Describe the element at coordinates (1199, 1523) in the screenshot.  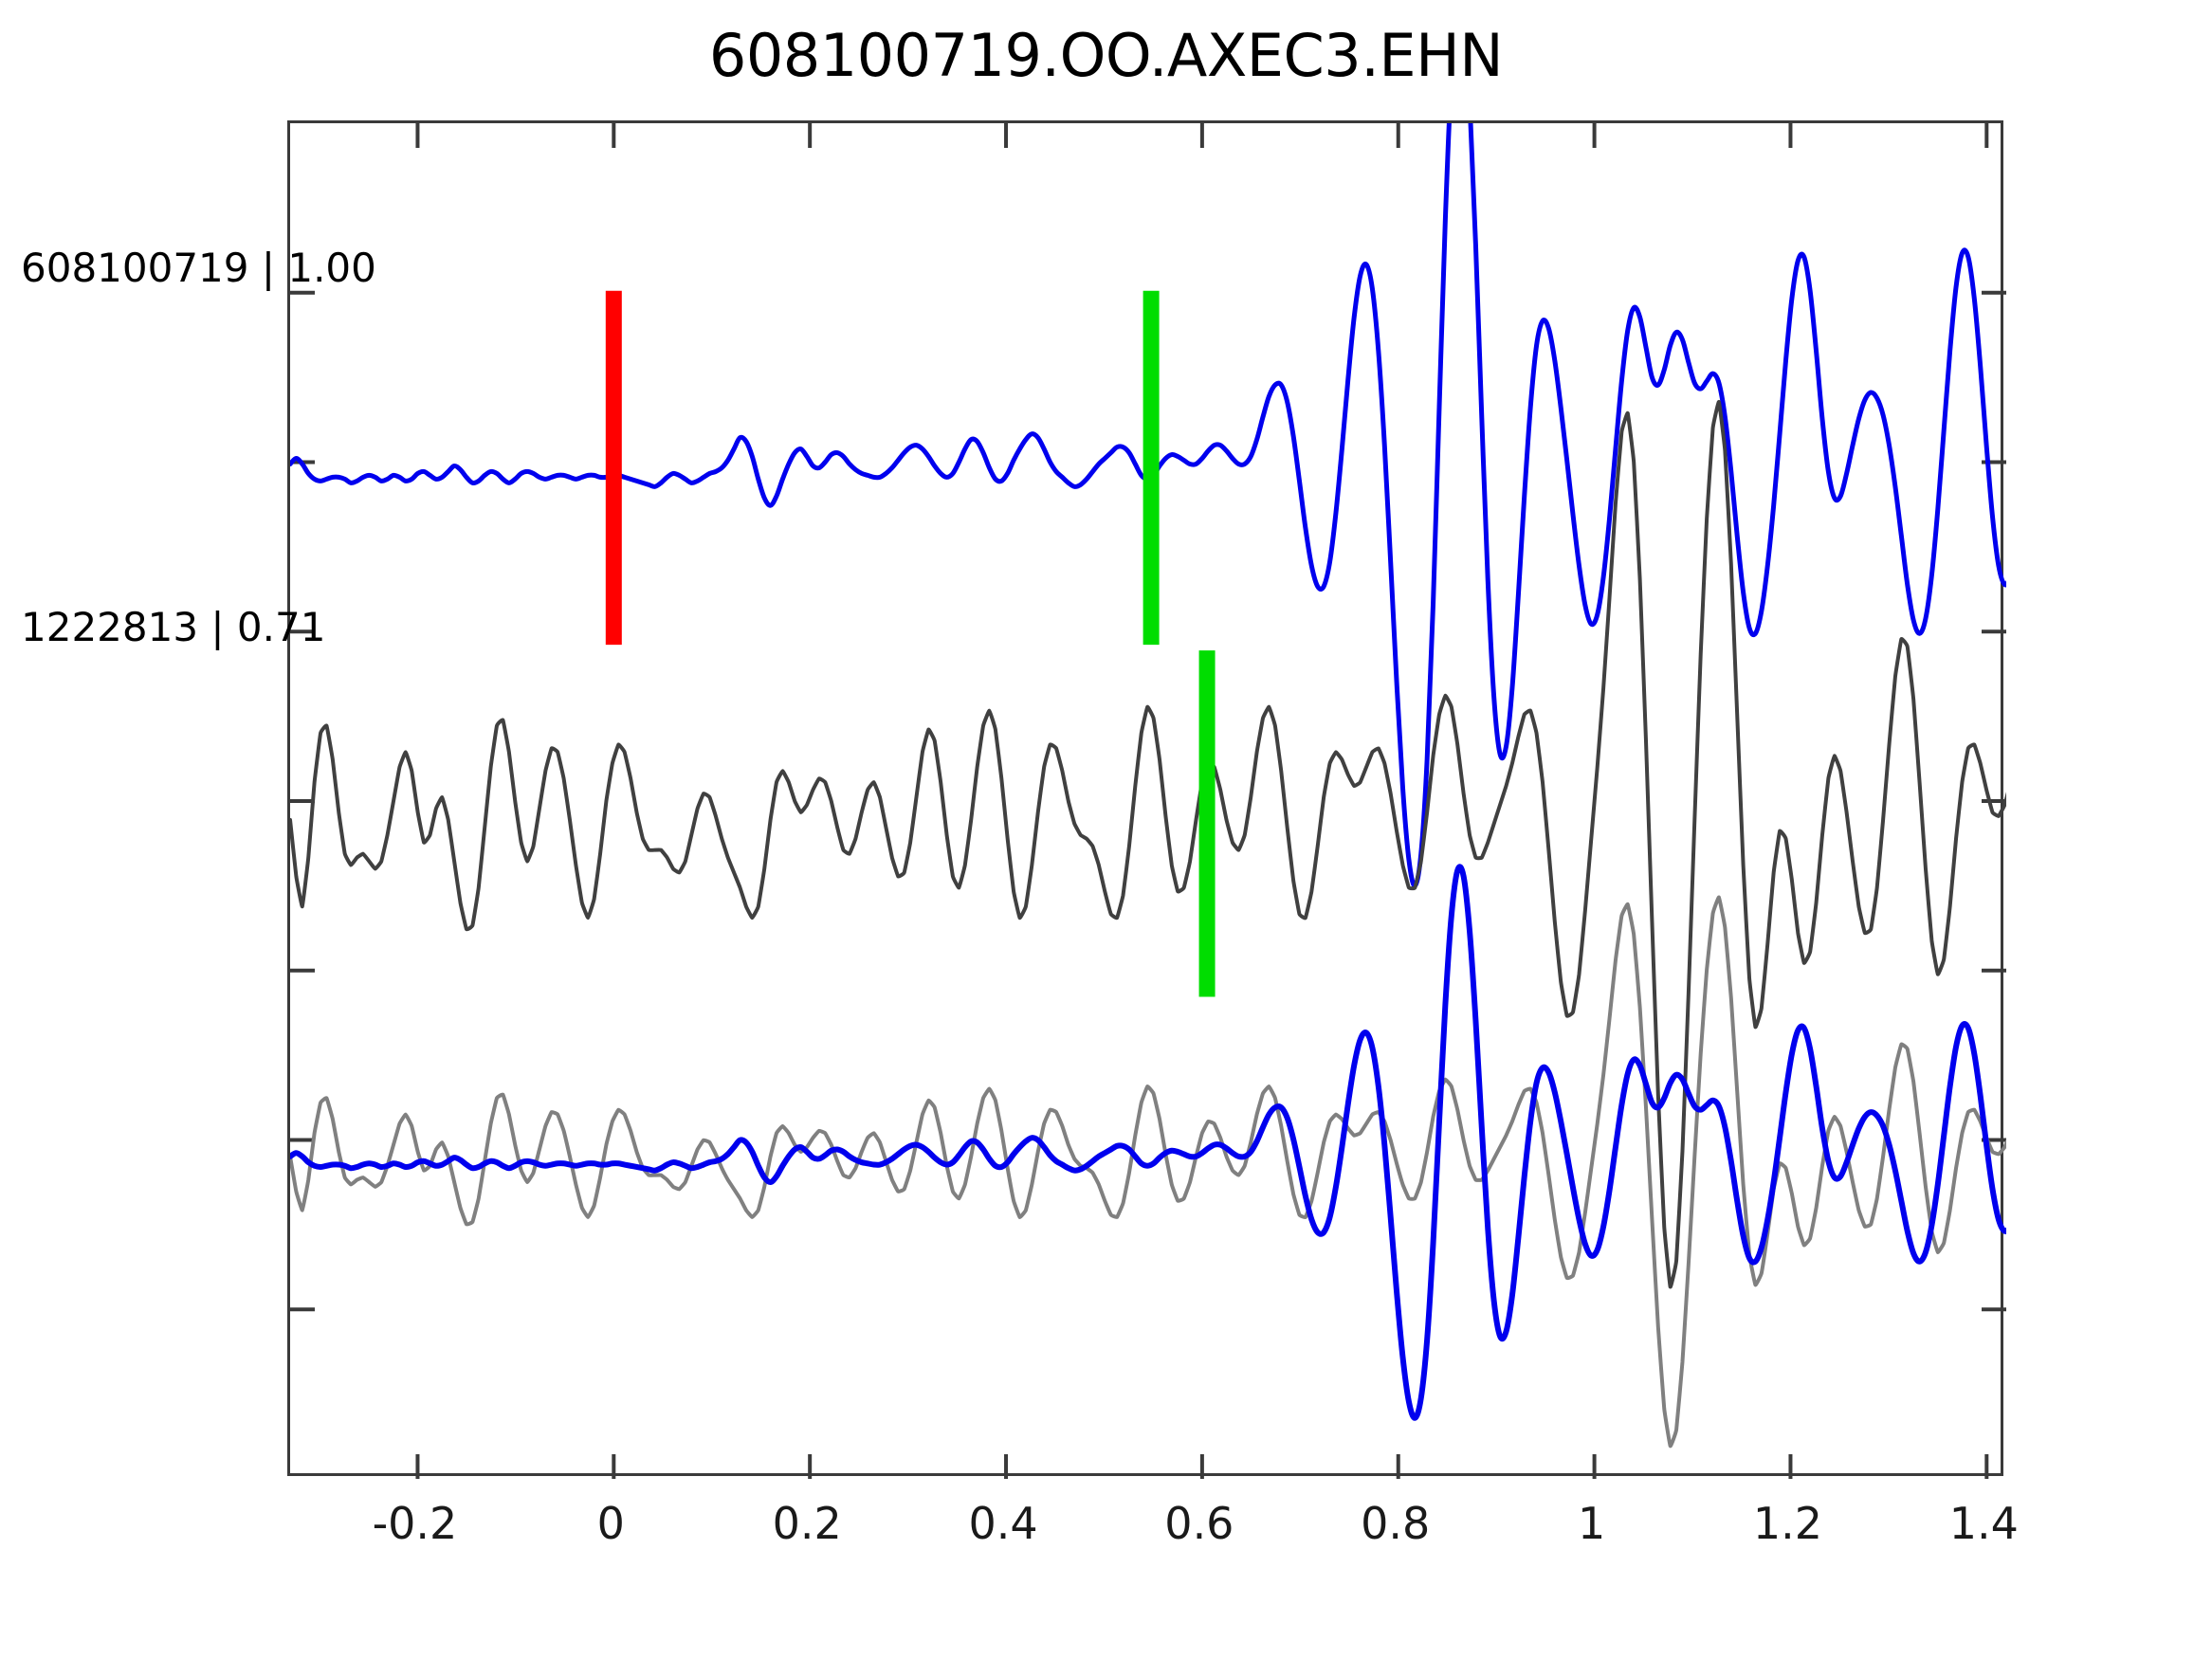
I see `x-tick-label: 0.6` at that location.